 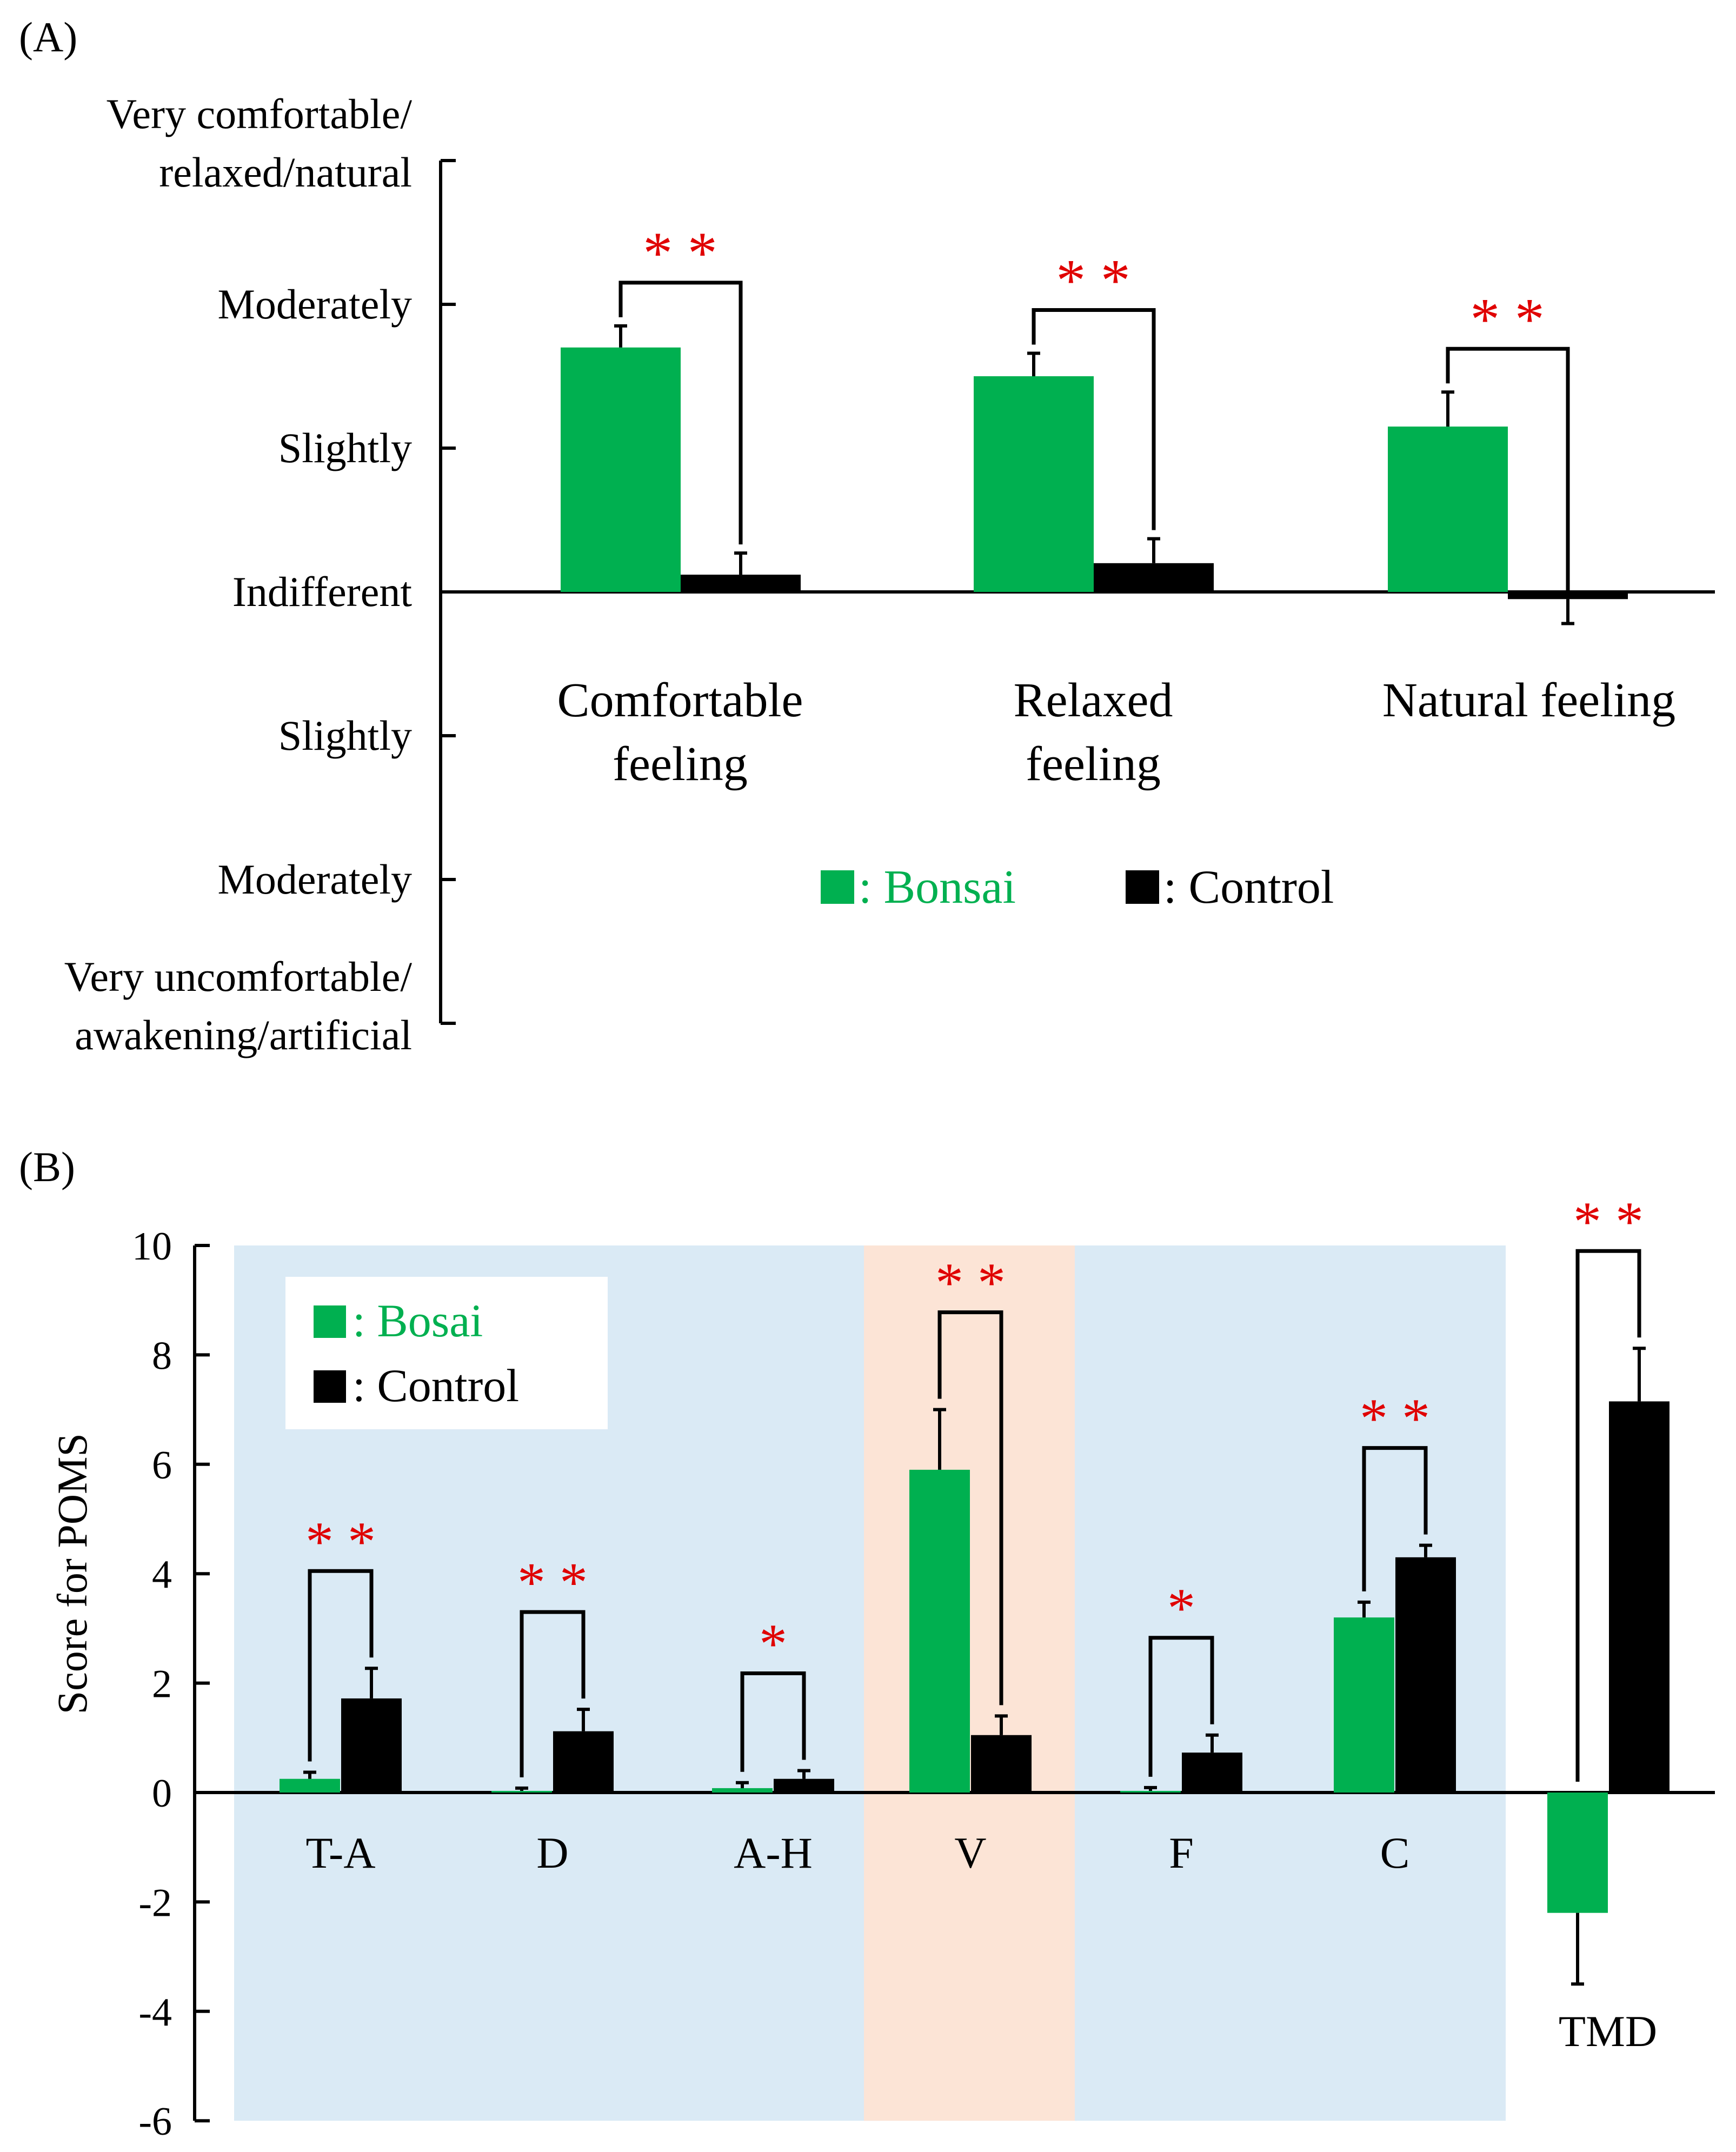 What do you see at coordinates (162, 1465) in the screenshot?
I see `y-tick-label: 6` at bounding box center [162, 1465].